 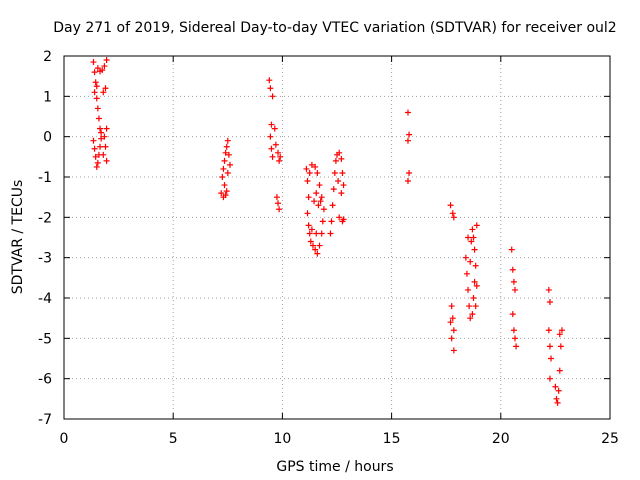 I want to click on y-tick-label: -3, so click(x=45, y=259).